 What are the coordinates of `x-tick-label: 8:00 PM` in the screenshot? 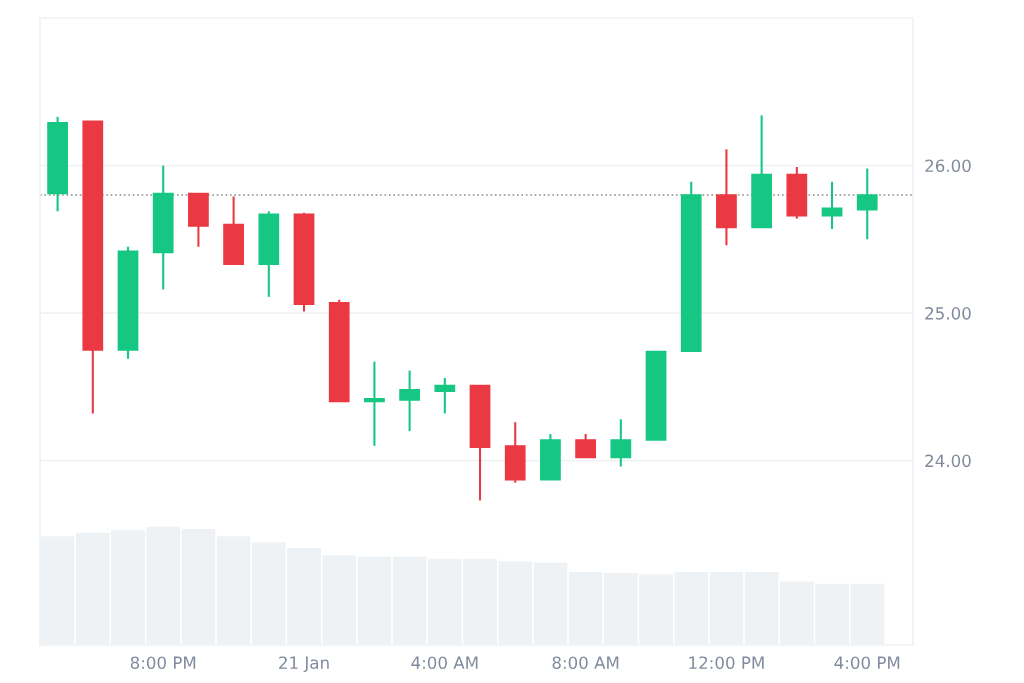 It's located at (163, 663).